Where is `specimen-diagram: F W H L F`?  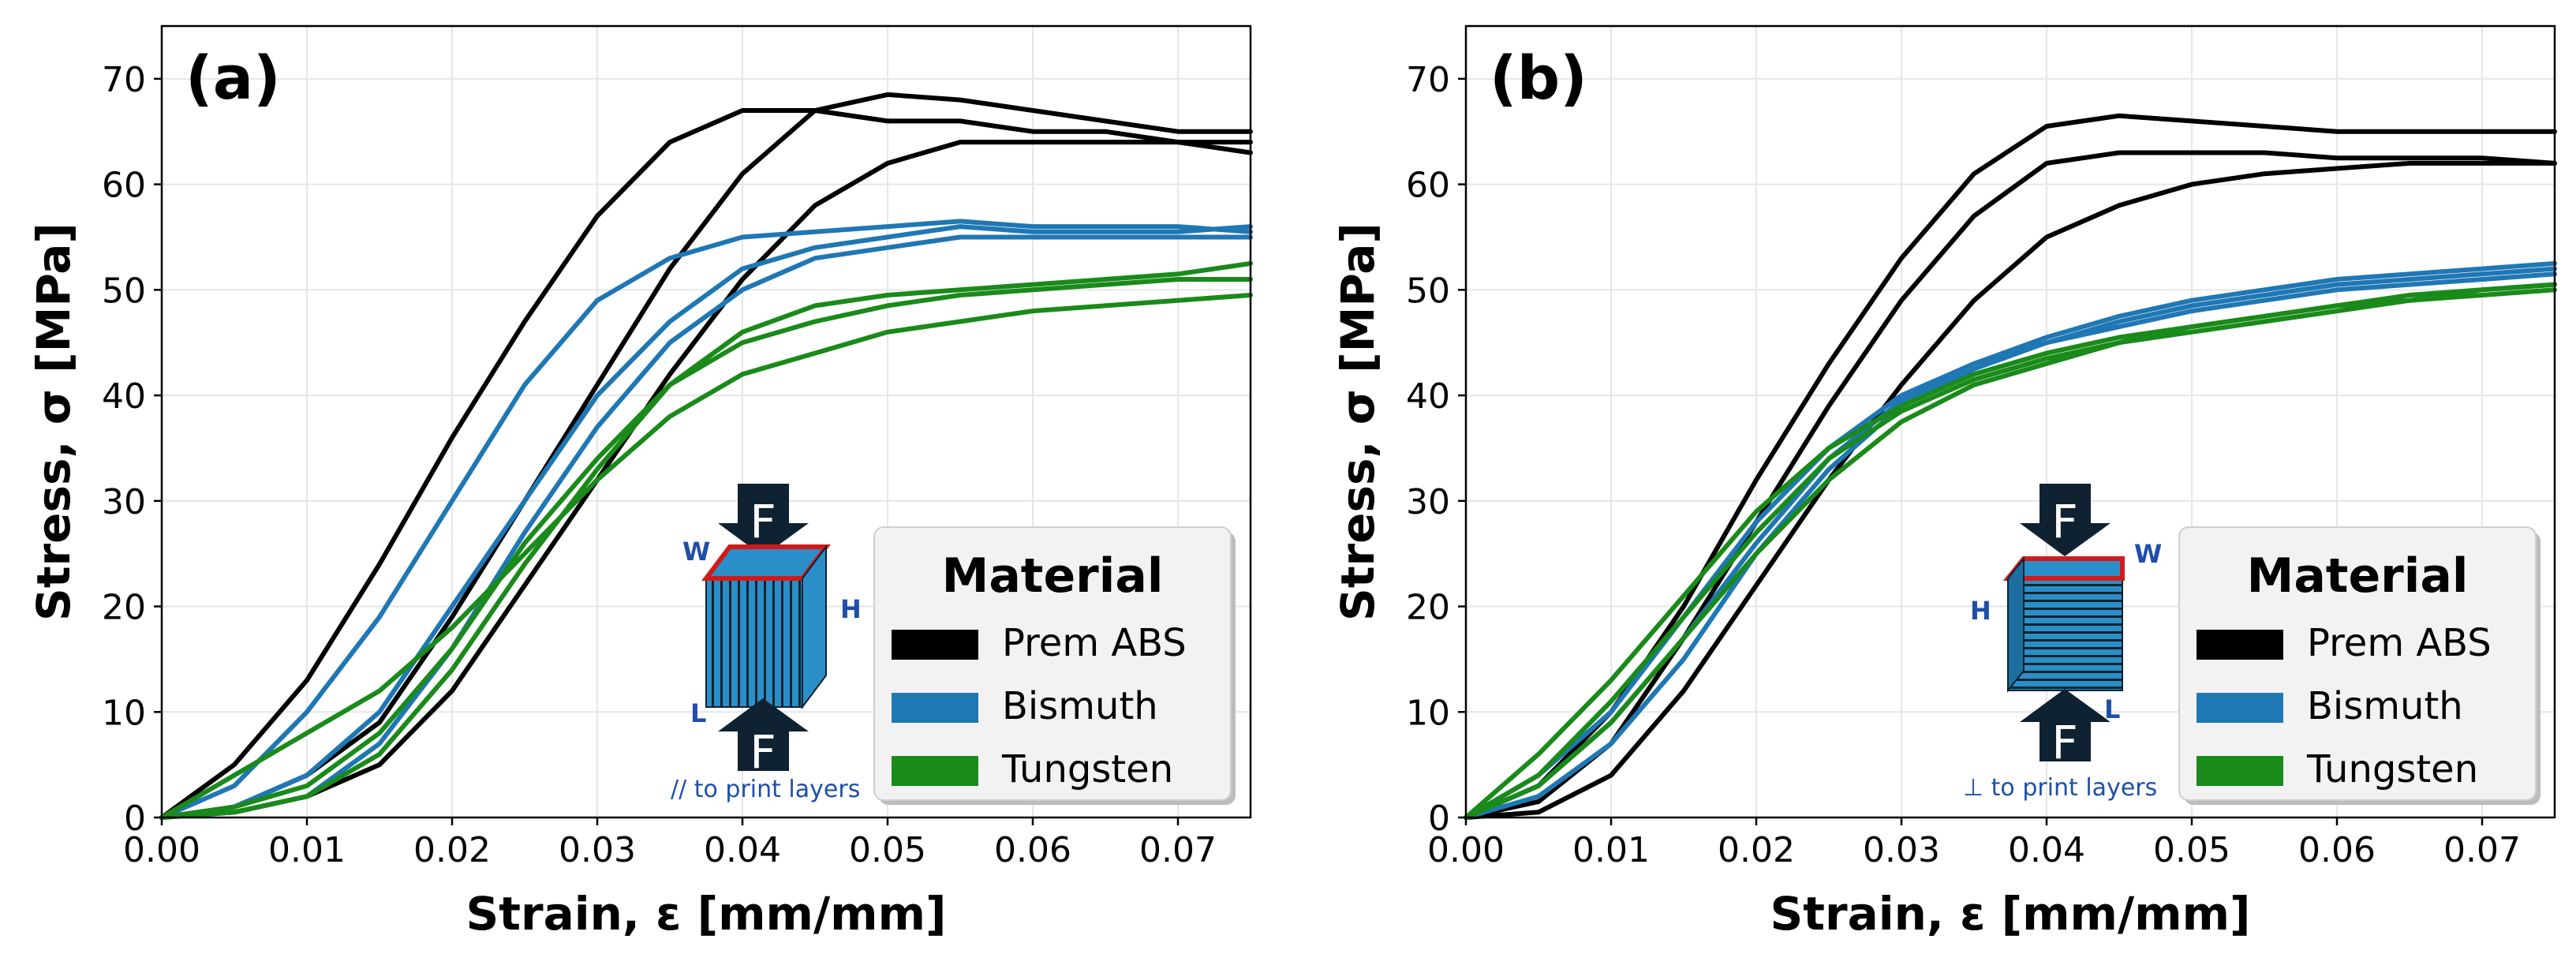 specimen-diagram: F W H L F is located at coordinates (772, 632).